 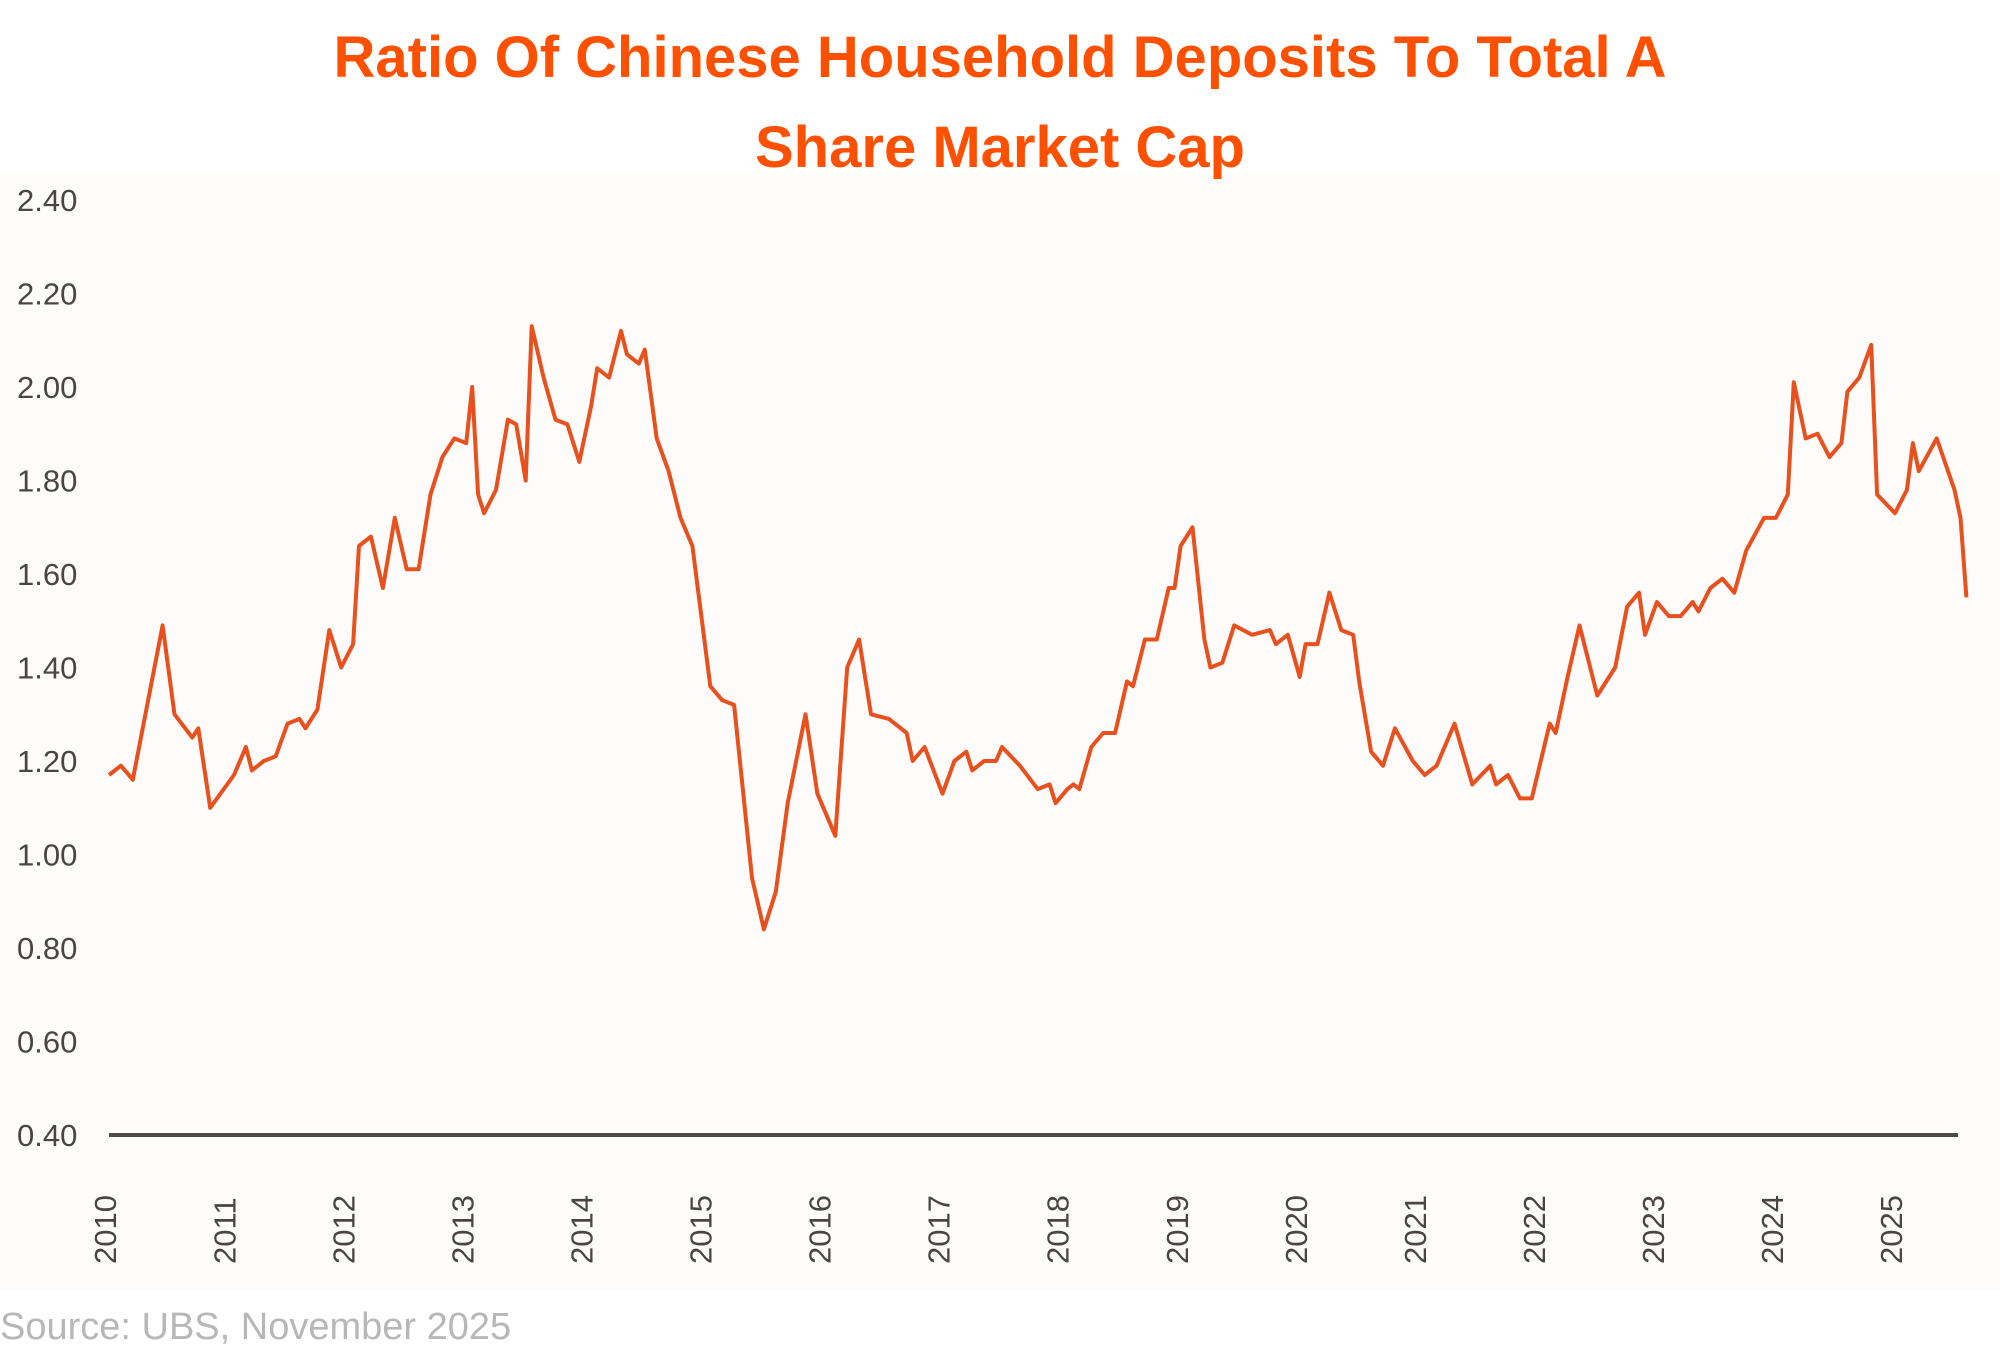 What do you see at coordinates (462, 1229) in the screenshot?
I see `x-tick-label: 2013` at bounding box center [462, 1229].